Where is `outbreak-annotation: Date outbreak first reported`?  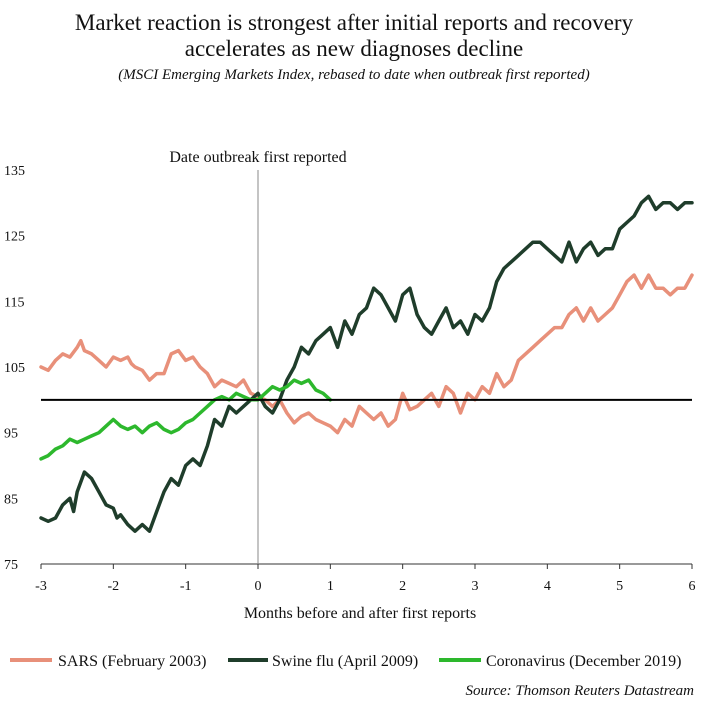 outbreak-annotation: Date outbreak first reported is located at coordinates (257, 157).